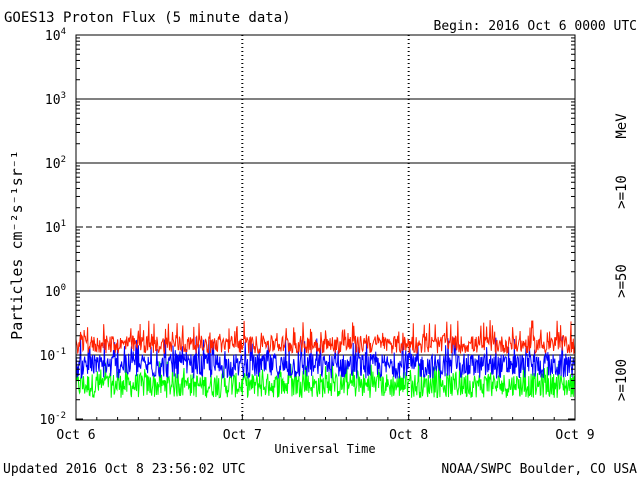  I want to click on updated-timestamp: Updated 2016 Oct 8 23:56:02 UTC, so click(124, 469).